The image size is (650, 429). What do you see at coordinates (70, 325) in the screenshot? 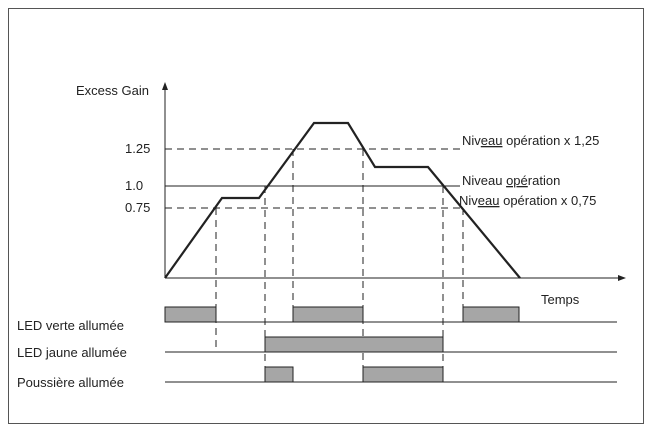
I see `row-label-led-green: LED verte allumée` at bounding box center [70, 325].